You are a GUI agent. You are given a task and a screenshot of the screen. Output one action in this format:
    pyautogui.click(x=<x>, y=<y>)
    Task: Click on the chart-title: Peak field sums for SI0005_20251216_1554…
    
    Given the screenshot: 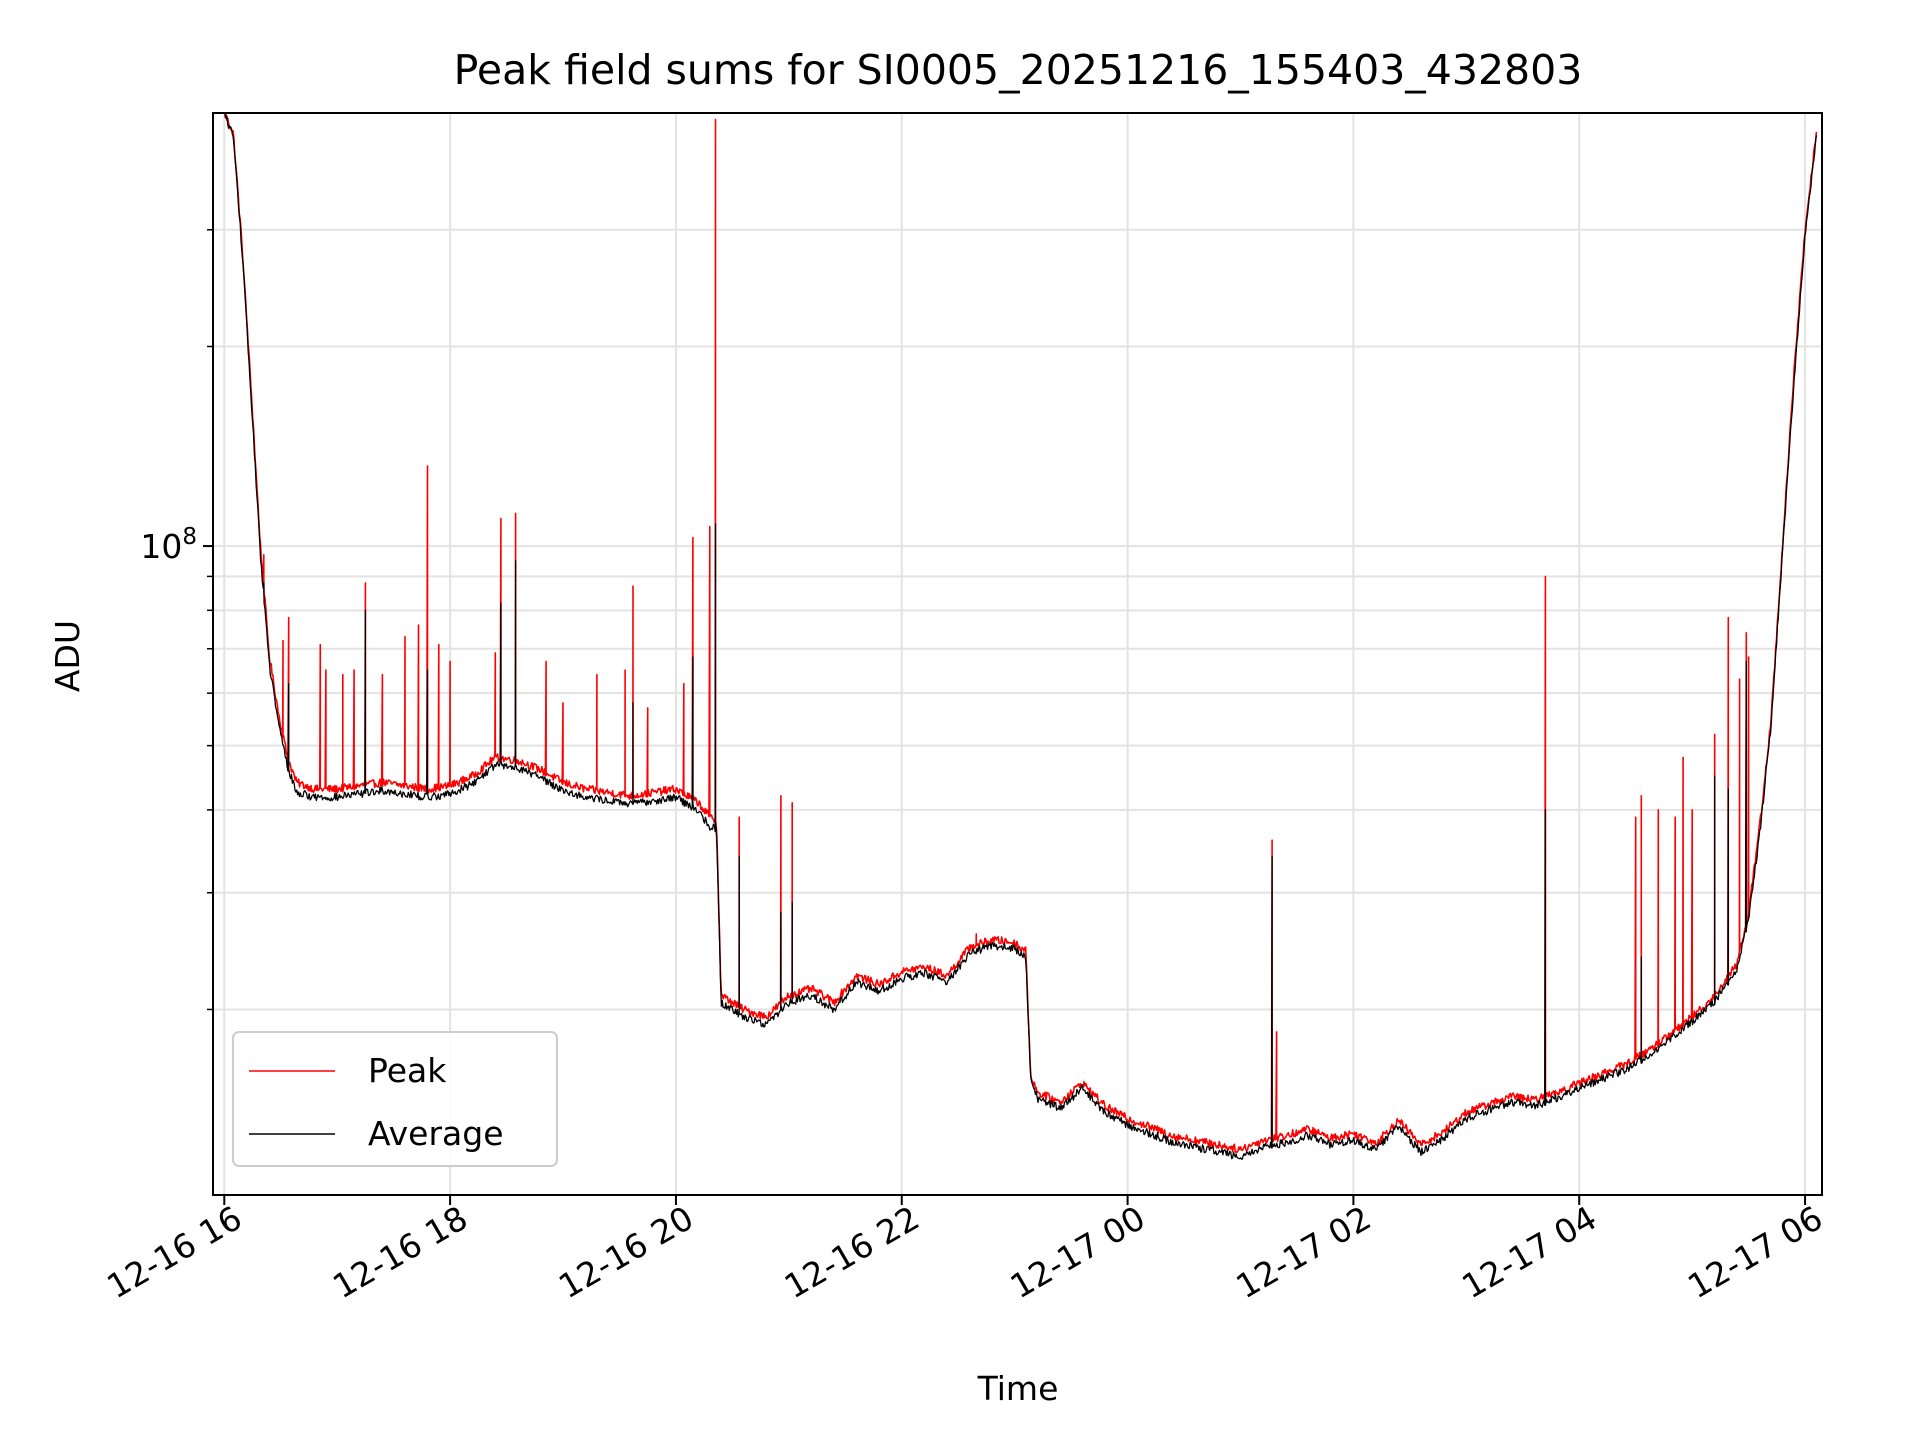 What is the action you would take?
    pyautogui.click(x=1018, y=70)
    